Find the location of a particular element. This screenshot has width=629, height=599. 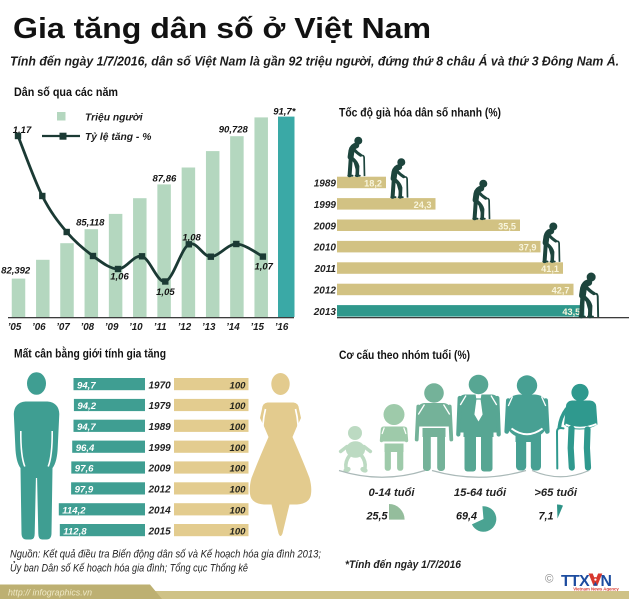

svg-text: 41,1 is located at coordinates (550, 269).